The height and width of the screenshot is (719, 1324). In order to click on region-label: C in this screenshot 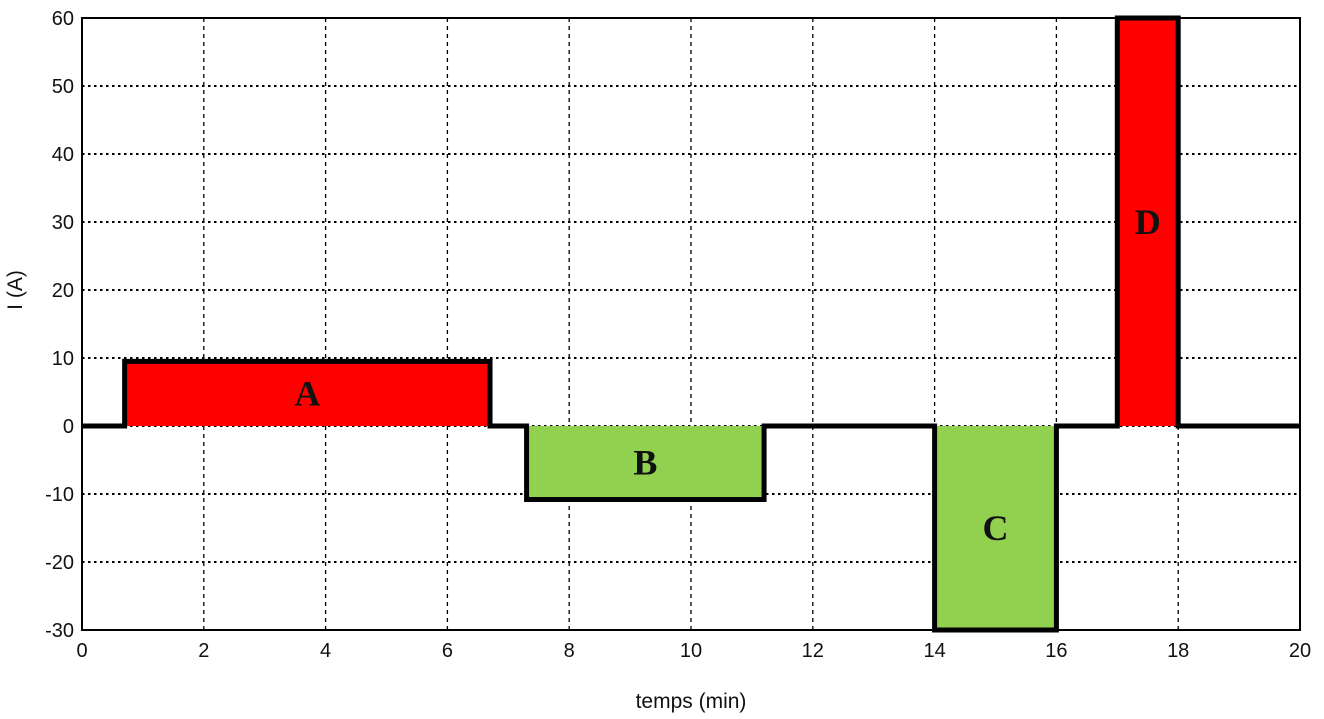, I will do `click(996, 528)`.